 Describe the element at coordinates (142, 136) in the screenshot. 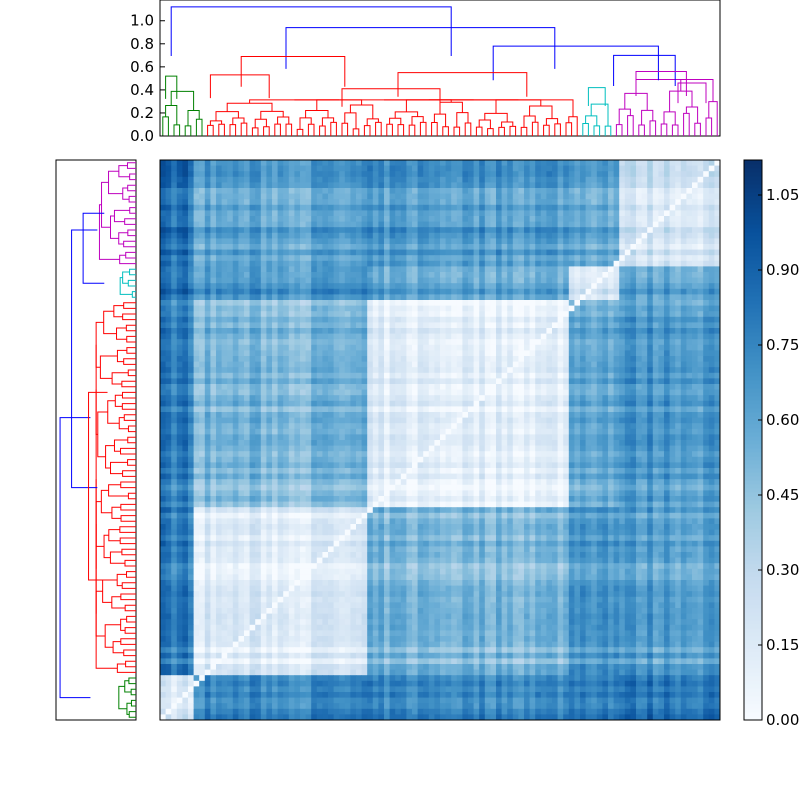

I see `top-dendrogram-tick-label: 0.0` at that location.